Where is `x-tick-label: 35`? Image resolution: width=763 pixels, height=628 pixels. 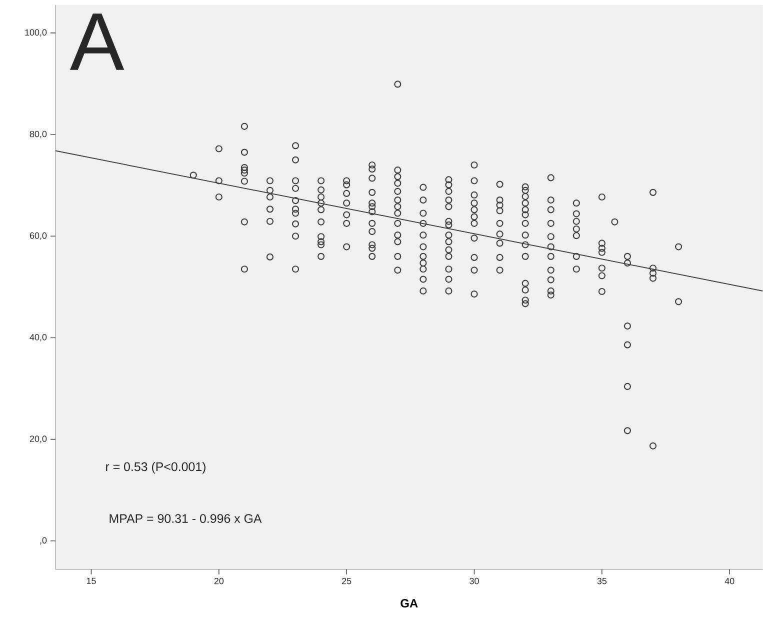 x-tick-label: 35 is located at coordinates (602, 581).